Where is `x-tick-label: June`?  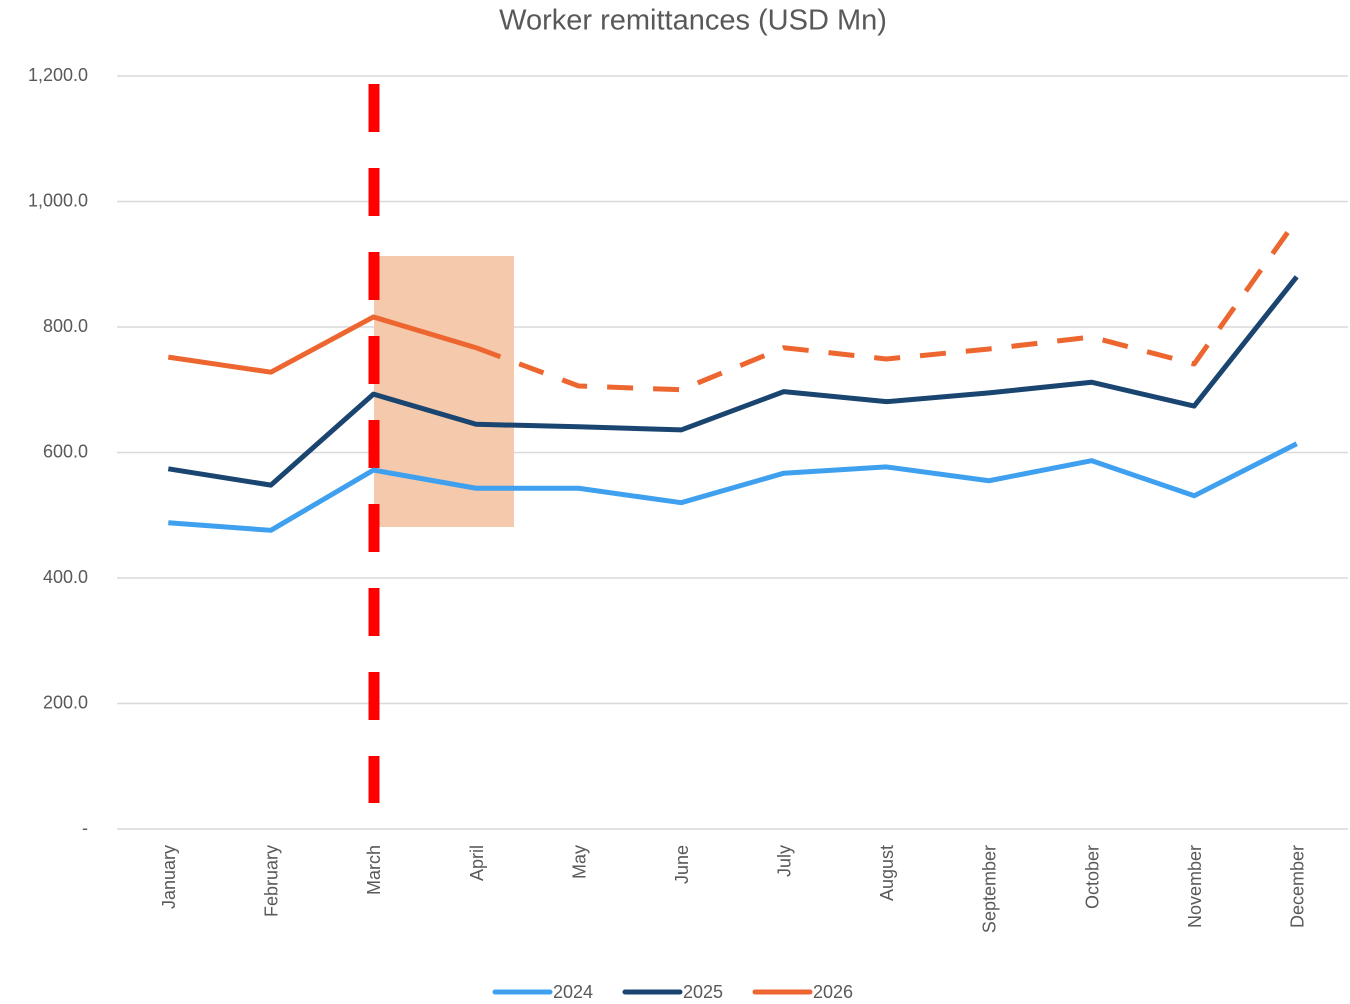 x-tick-label: June is located at coordinates (682, 864).